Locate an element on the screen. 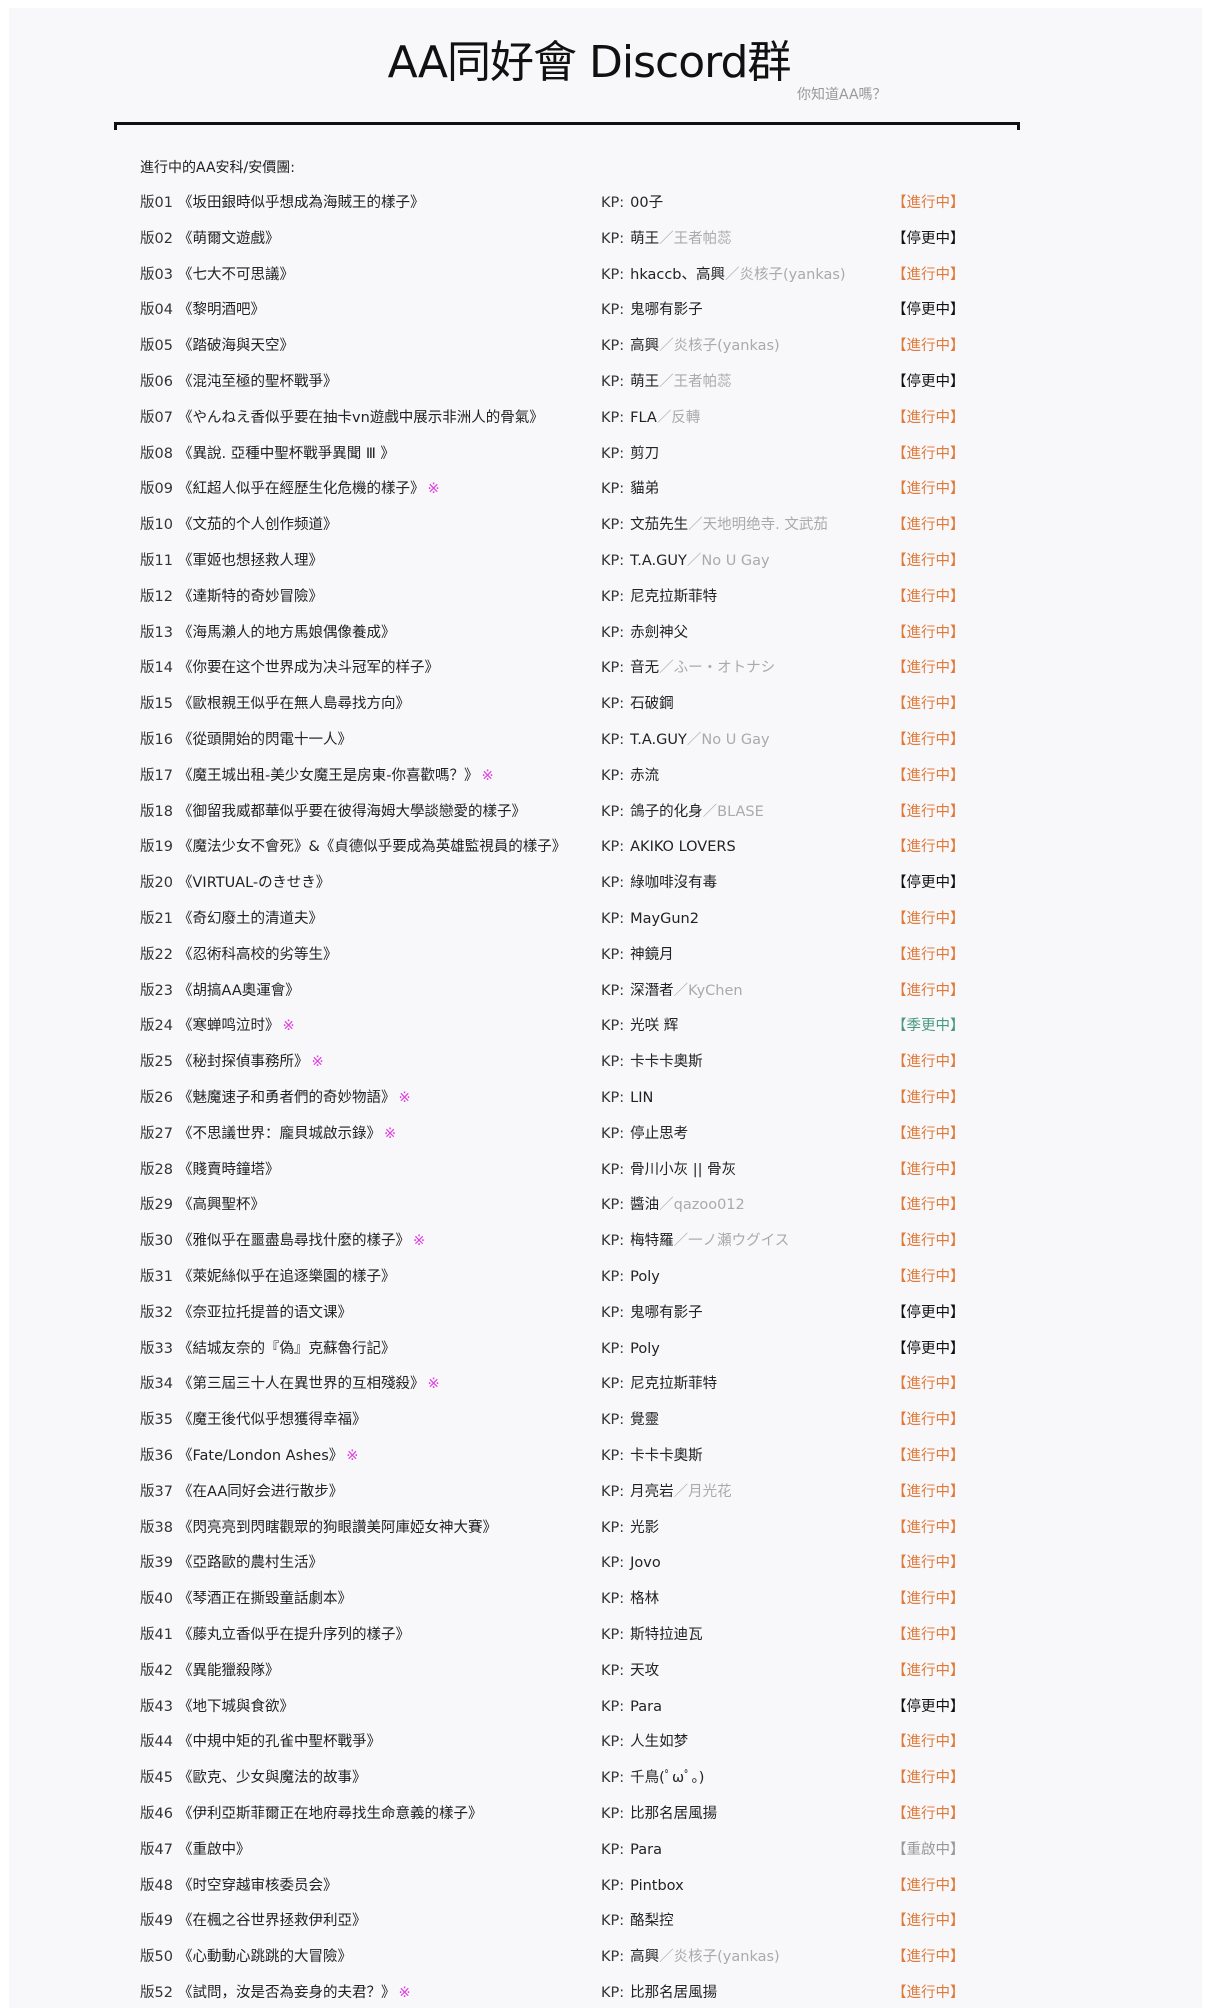 Image resolution: width=1217 pixels, height=2008 pixels. session-title: 《異能獵殺隊》 is located at coordinates (230, 1671).